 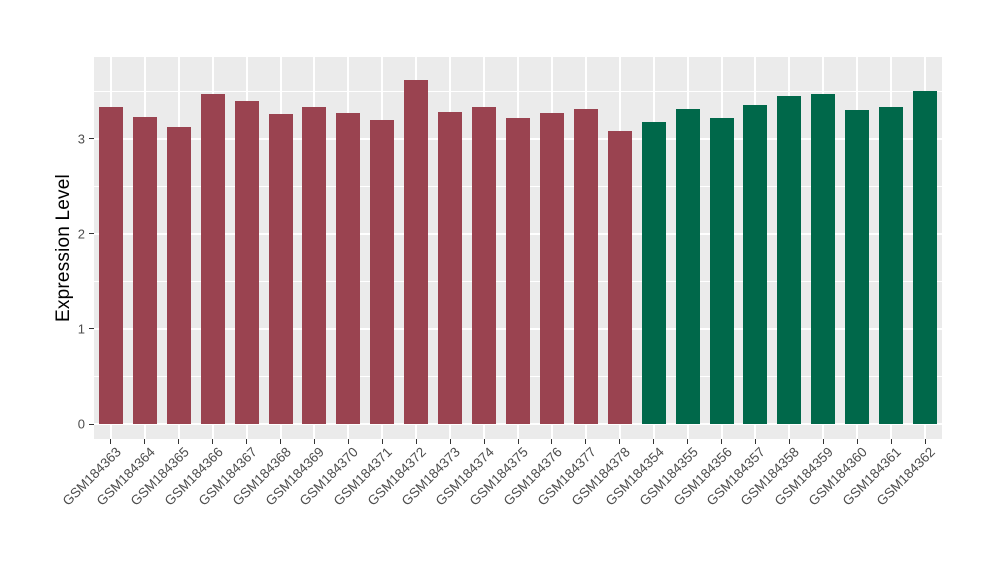 What do you see at coordinates (585, 266) in the screenshot?
I see `bar-gsm184377` at bounding box center [585, 266].